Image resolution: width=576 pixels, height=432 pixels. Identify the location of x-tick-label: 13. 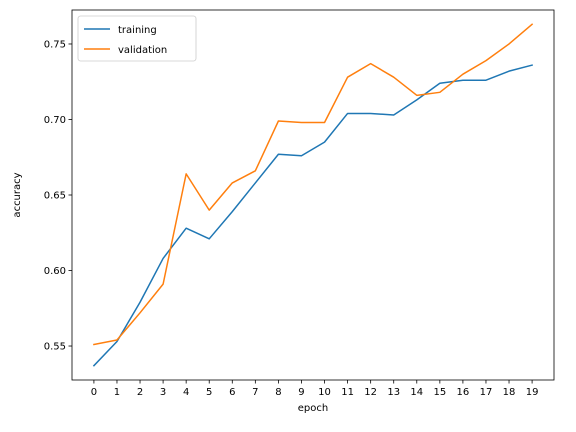
(393, 392).